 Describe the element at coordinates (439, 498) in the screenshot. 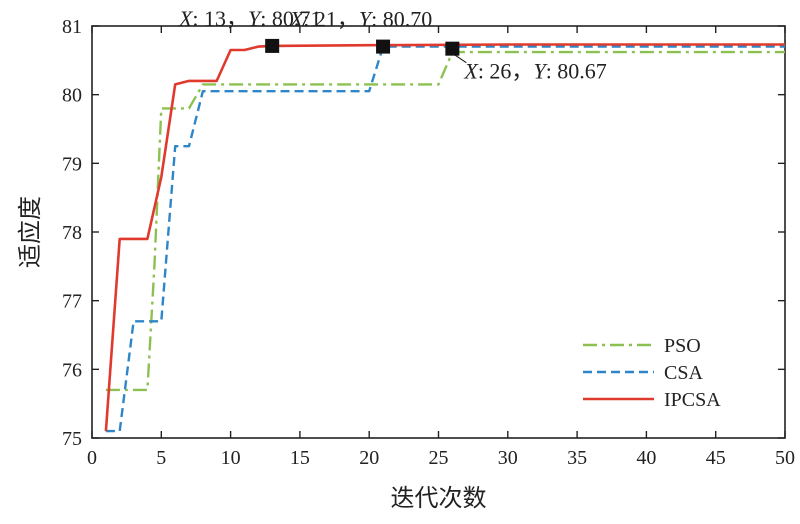

I see `x-axis-title: 迭代次数` at that location.